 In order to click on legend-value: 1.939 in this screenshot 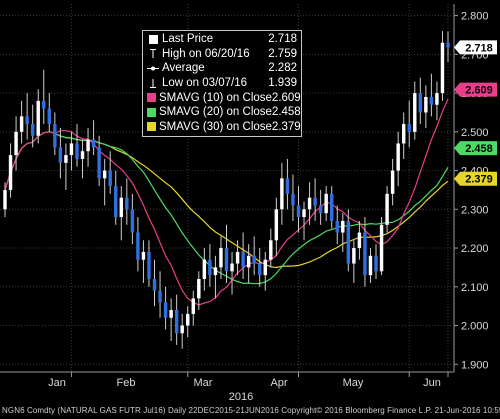, I will do `click(282, 83)`.